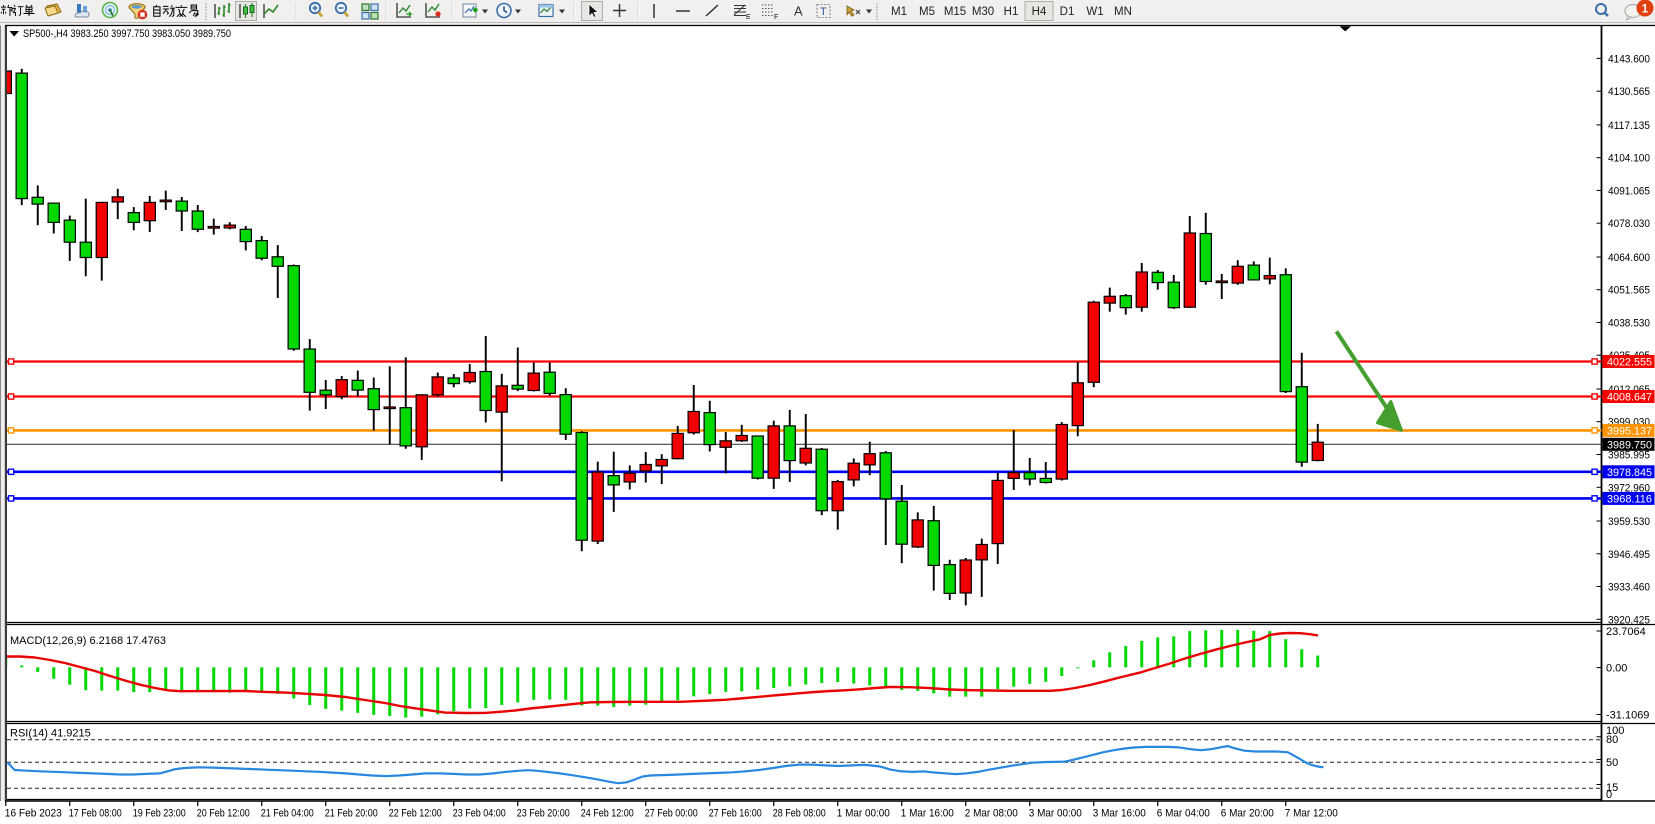  What do you see at coordinates (1055, 814) in the screenshot?
I see `svg-text: 3 Mar 00:00` at bounding box center [1055, 814].